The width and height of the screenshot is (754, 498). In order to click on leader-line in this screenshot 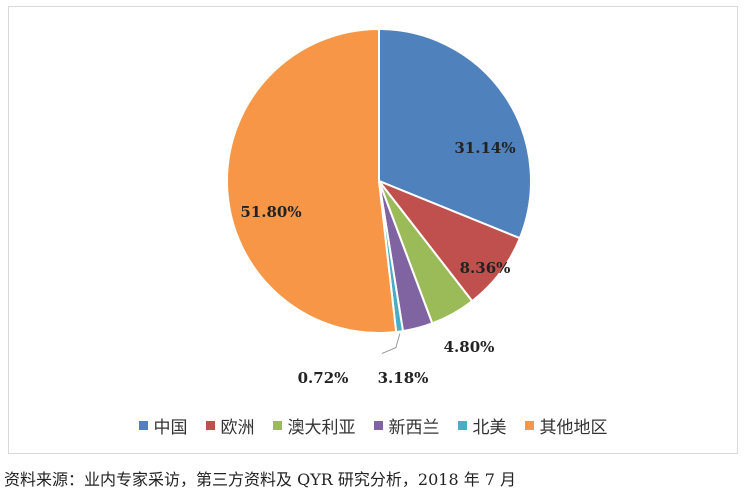, I will do `click(391, 344)`.